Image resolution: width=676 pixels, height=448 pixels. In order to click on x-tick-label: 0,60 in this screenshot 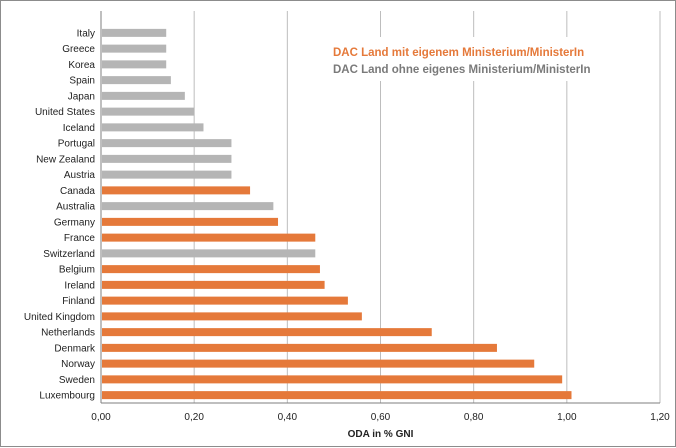, I will do `click(381, 417)`.